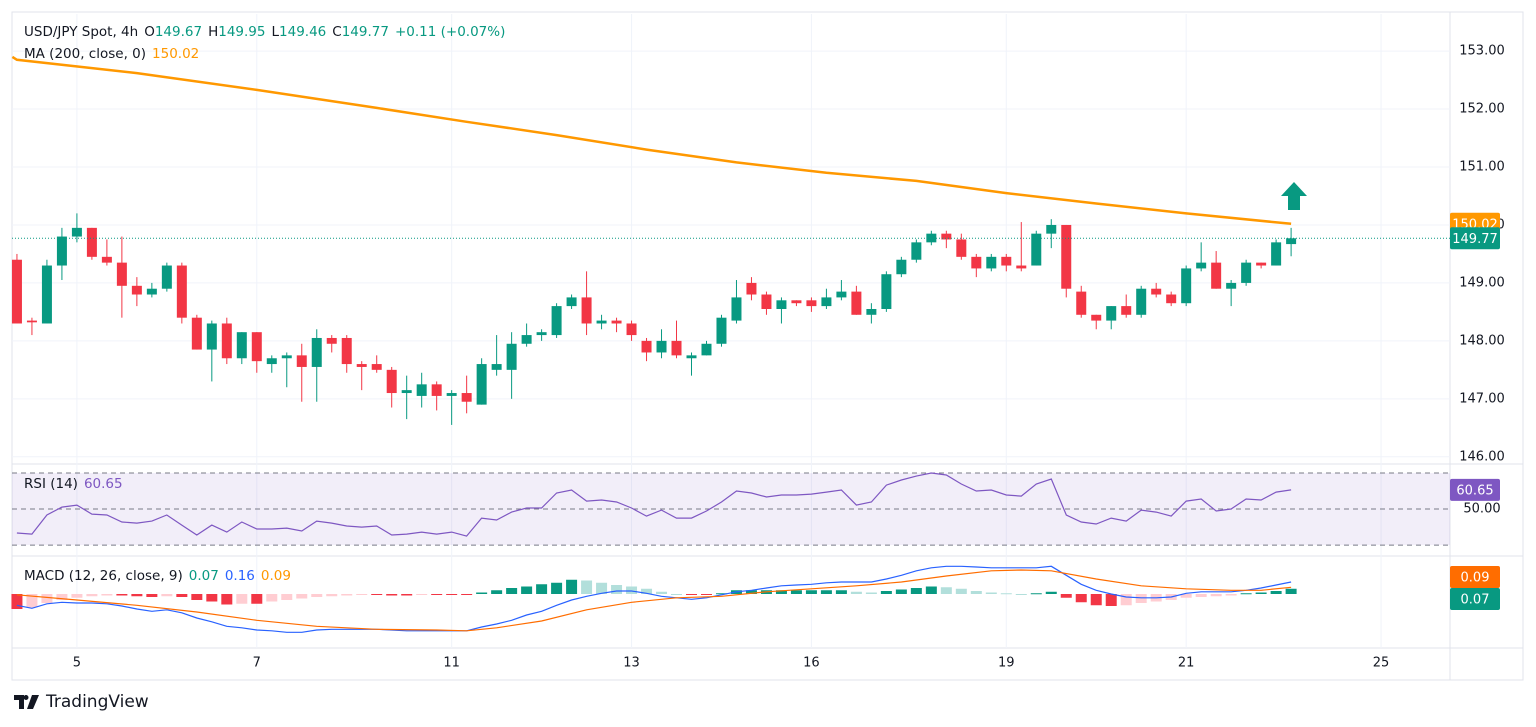 Image resolution: width=1536 pixels, height=727 pixels. I want to click on ohlc-value: 149.95, so click(242, 32).